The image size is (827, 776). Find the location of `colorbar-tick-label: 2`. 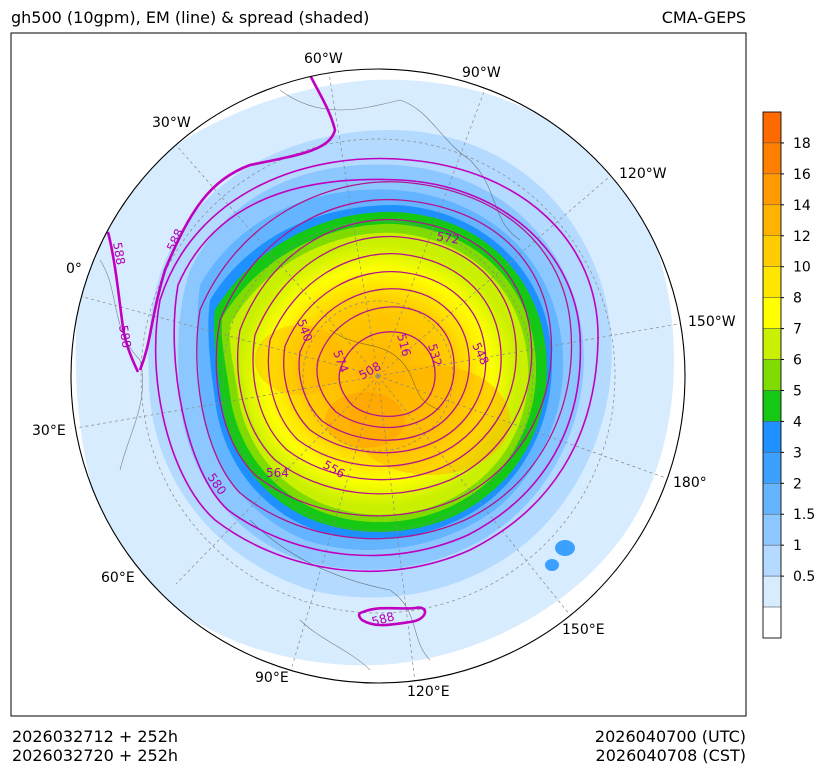

colorbar-tick-label: 2 is located at coordinates (797, 484).